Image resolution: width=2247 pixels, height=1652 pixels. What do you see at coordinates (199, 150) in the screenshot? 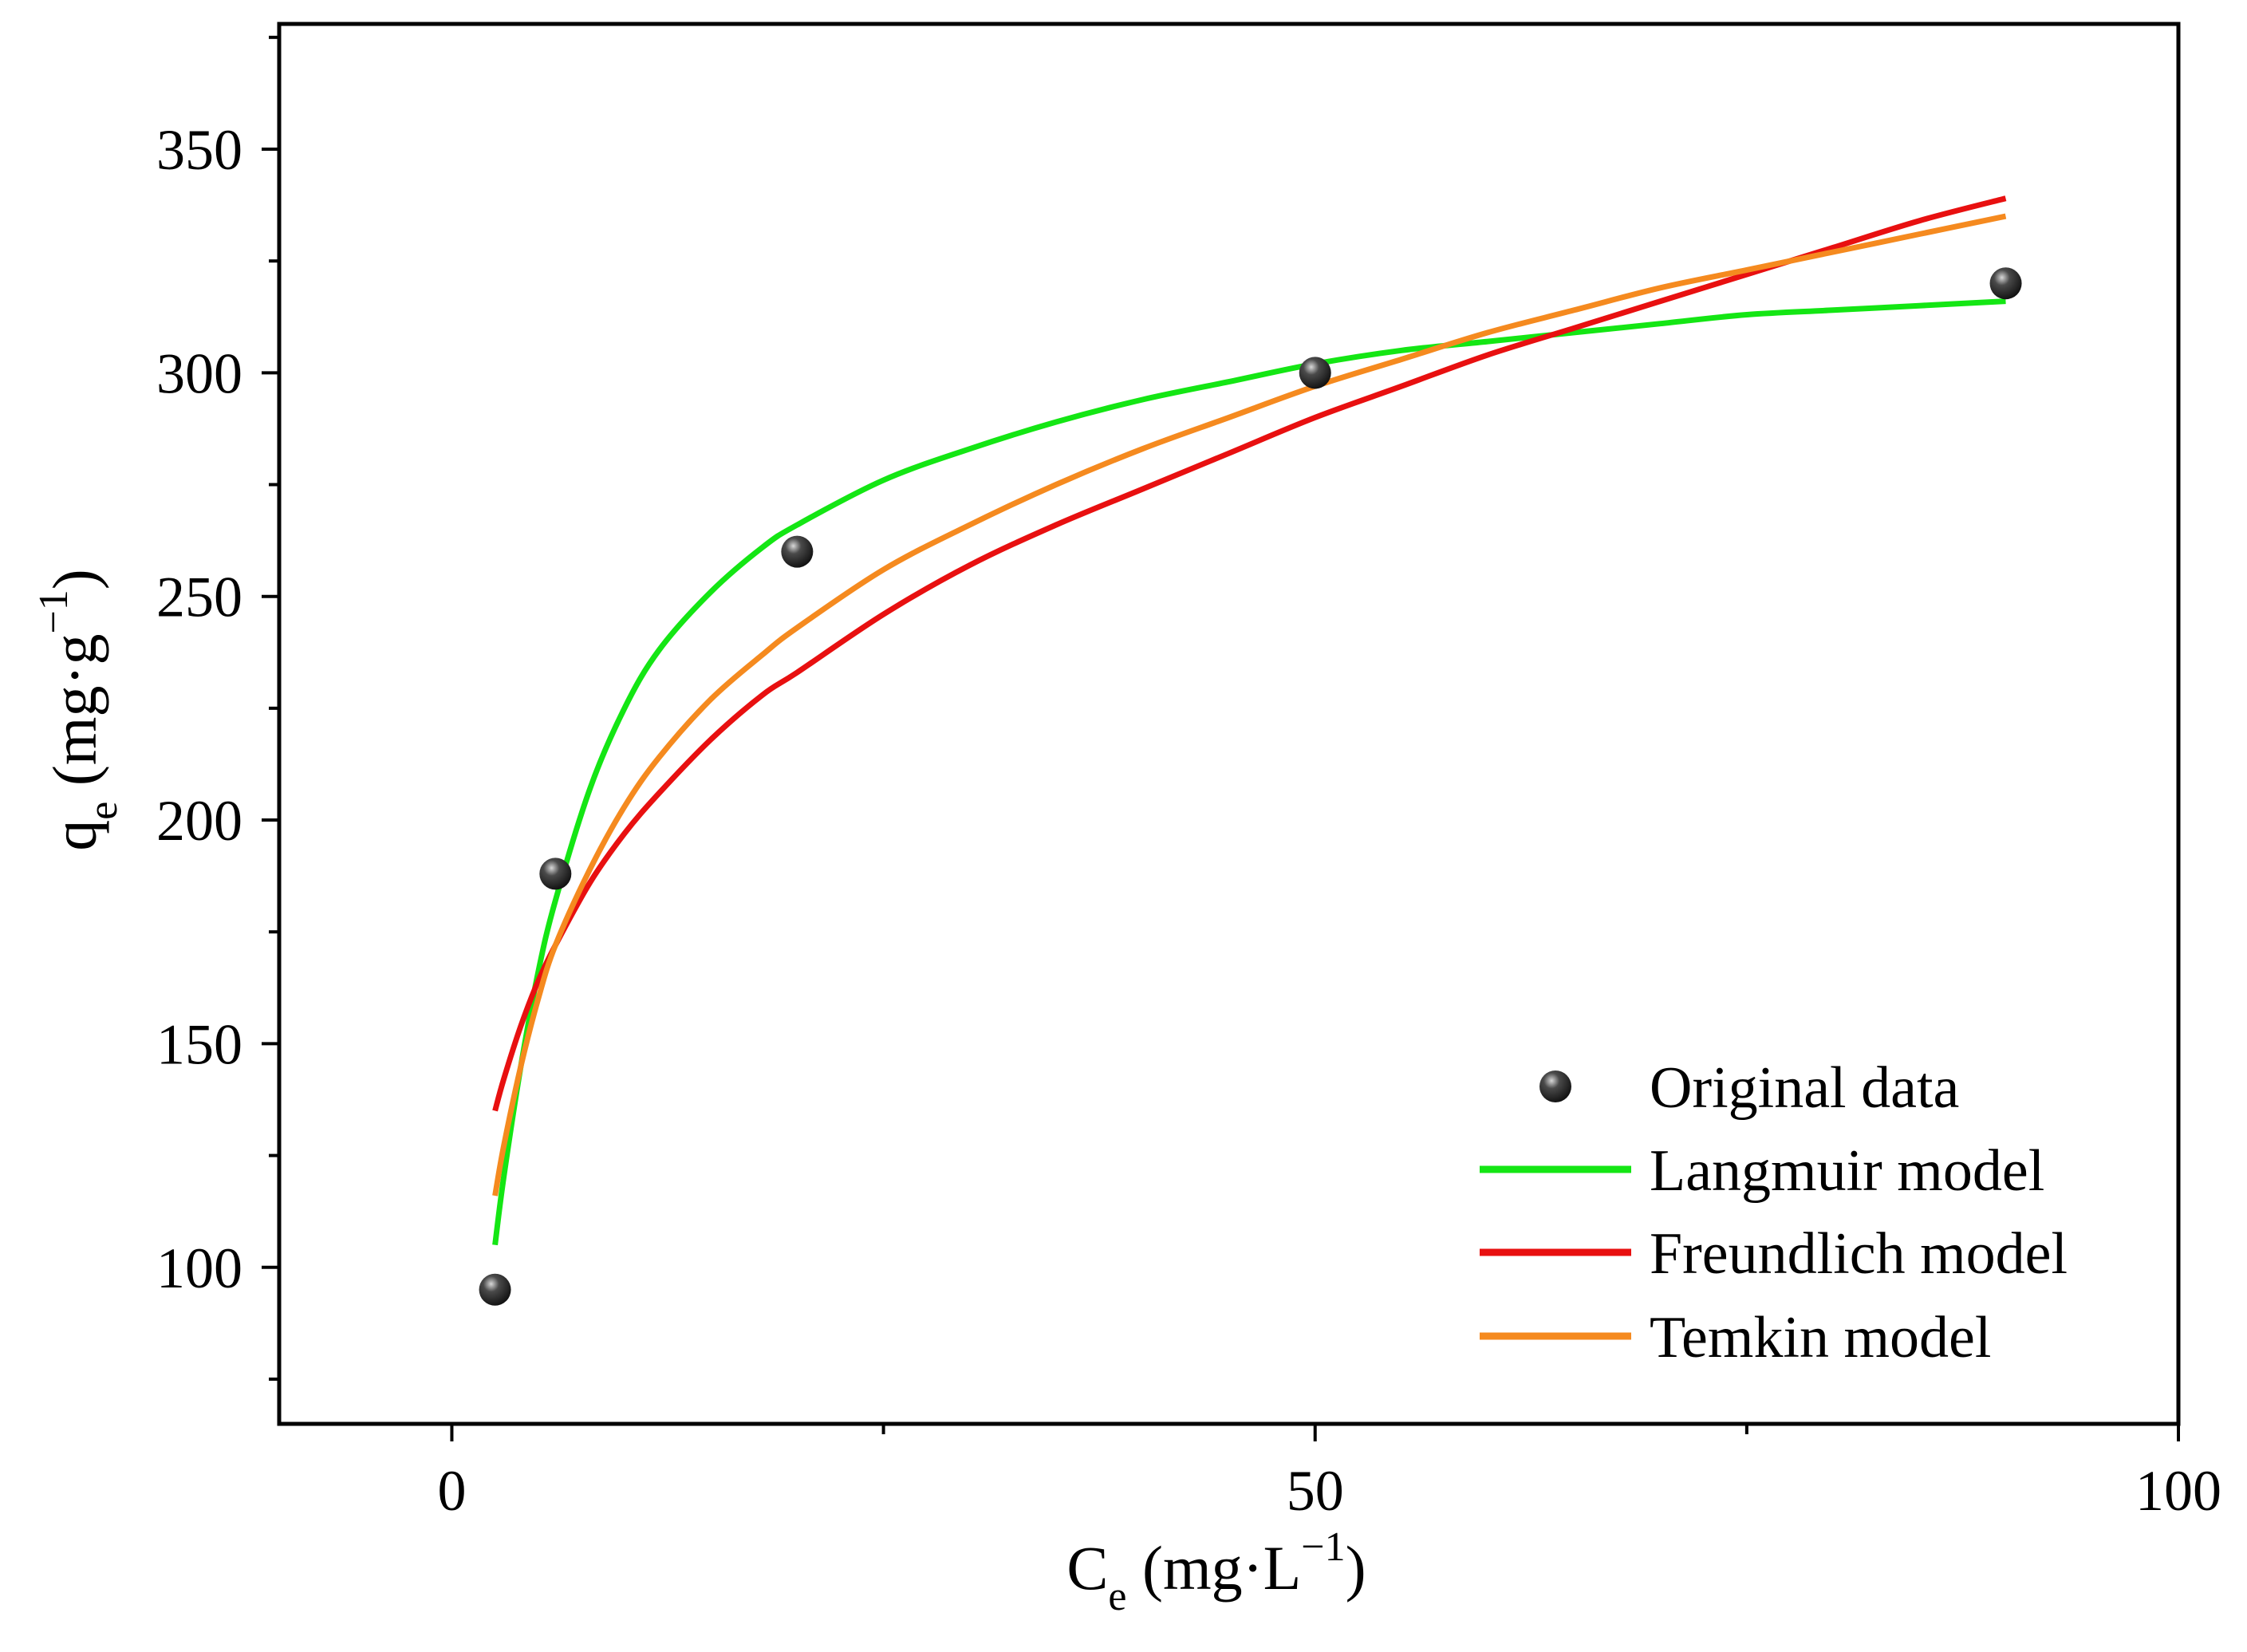
I see `y-tick-label-350: 350` at bounding box center [199, 150].